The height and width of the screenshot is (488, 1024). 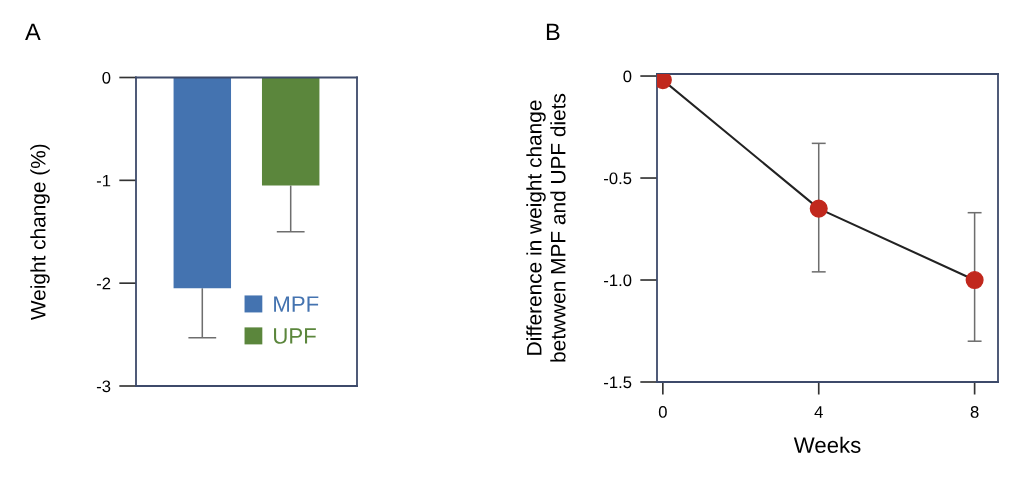 What do you see at coordinates (662, 412) in the screenshot?
I see `x-tick-label: 0` at bounding box center [662, 412].